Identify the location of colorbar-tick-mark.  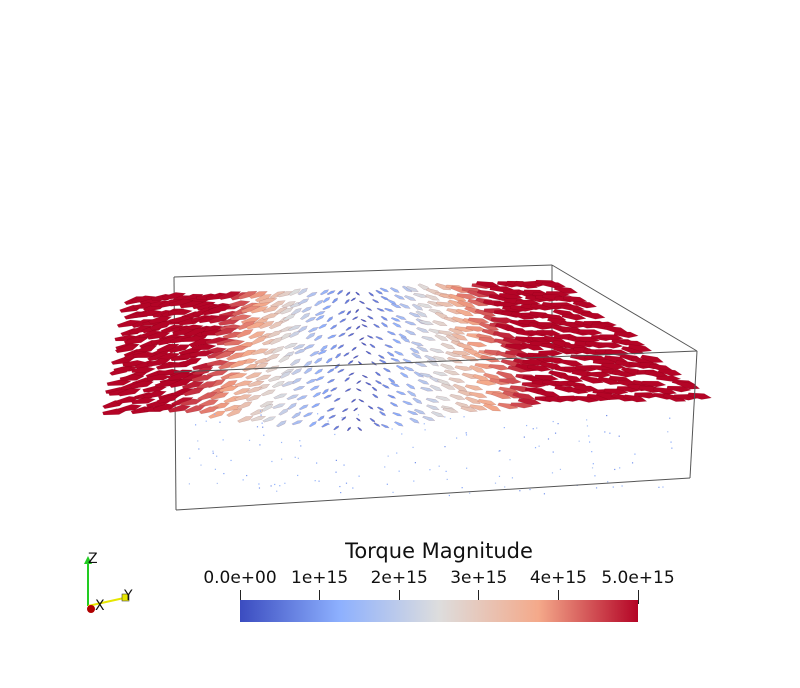
(240, 597).